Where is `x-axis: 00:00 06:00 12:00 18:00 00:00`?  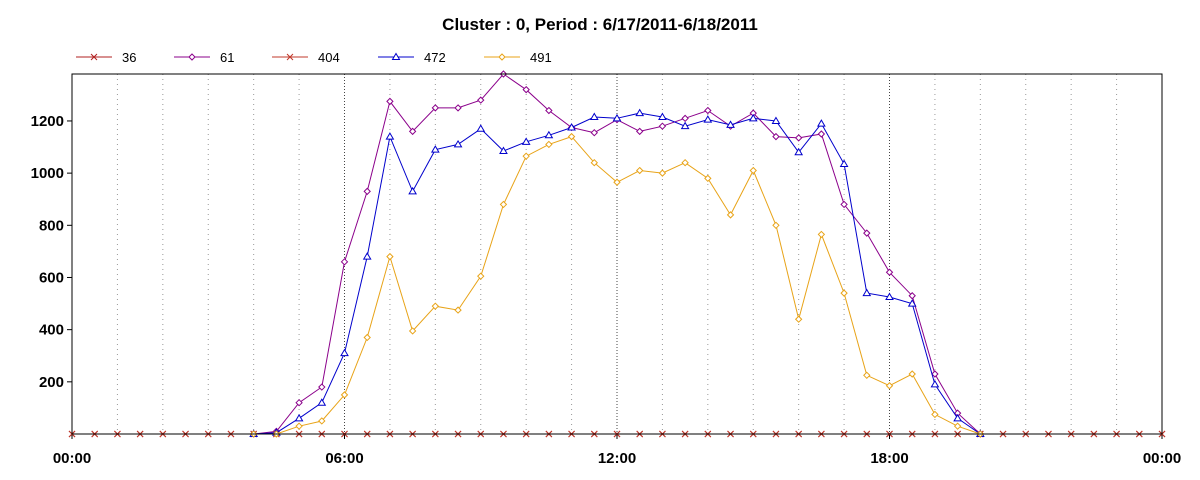
x-axis: 00:00 06:00 12:00 18:00 00:00 is located at coordinates (617, 450).